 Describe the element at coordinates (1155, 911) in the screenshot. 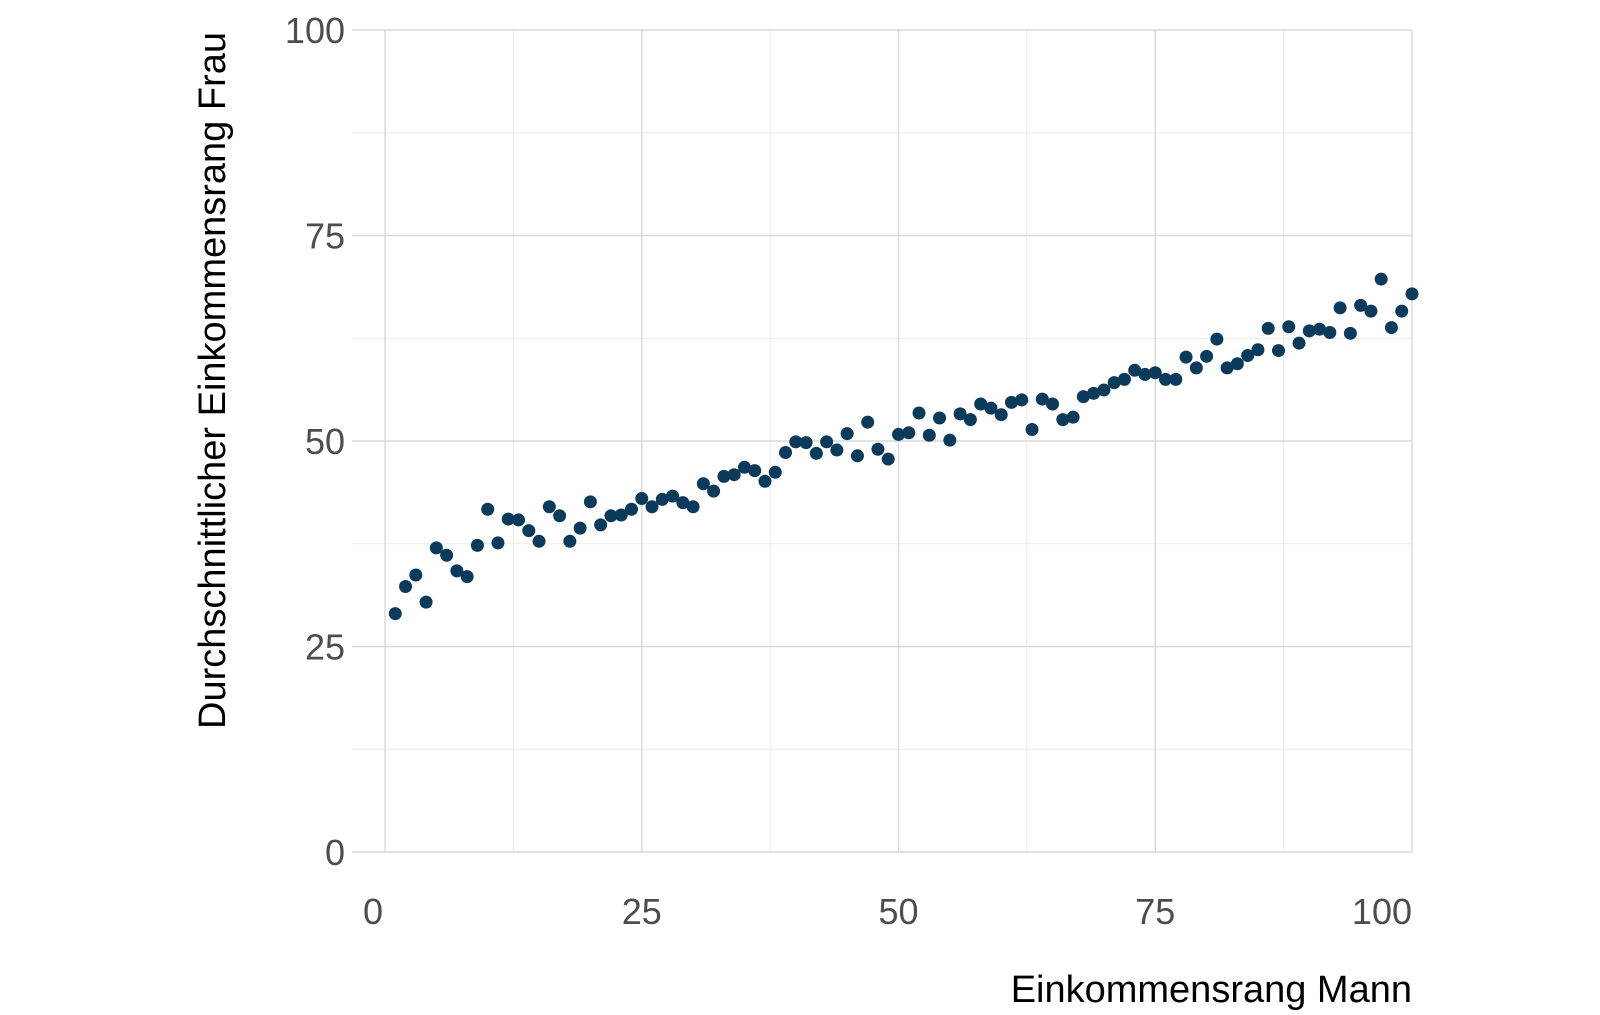

I see `x-tick-label: 75` at that location.